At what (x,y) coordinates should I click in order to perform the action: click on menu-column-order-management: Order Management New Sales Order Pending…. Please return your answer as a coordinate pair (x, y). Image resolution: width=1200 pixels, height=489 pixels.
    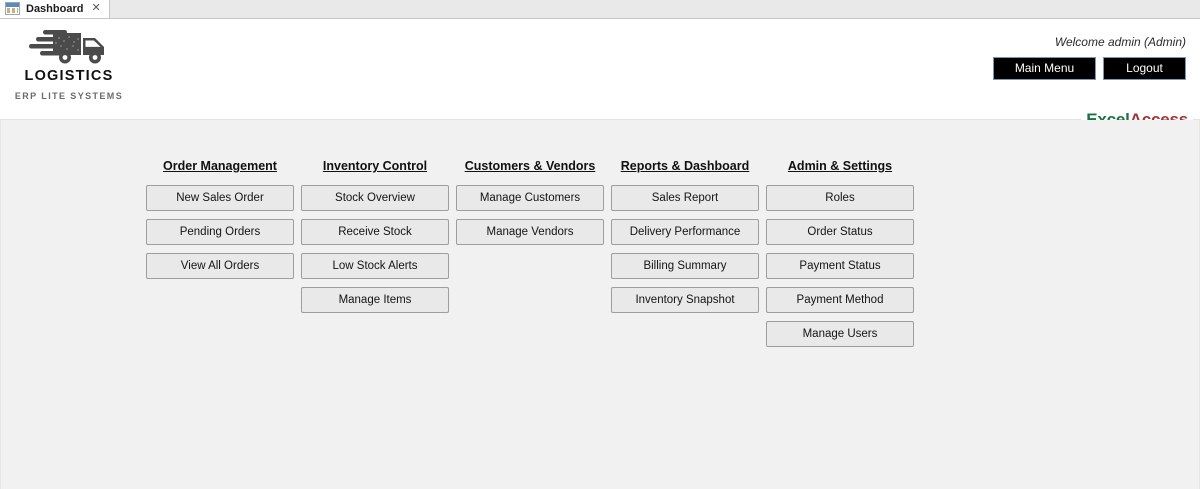
    Looking at the image, I should click on (220, 257).